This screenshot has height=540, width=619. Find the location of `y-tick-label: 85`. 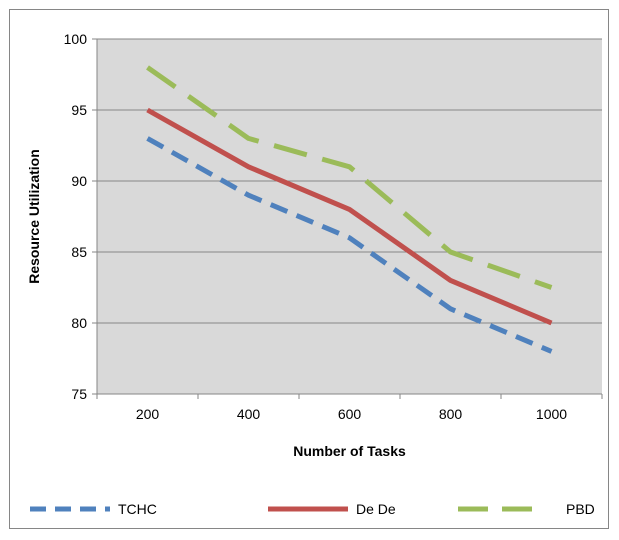

y-tick-label: 85 is located at coordinates (79, 252).